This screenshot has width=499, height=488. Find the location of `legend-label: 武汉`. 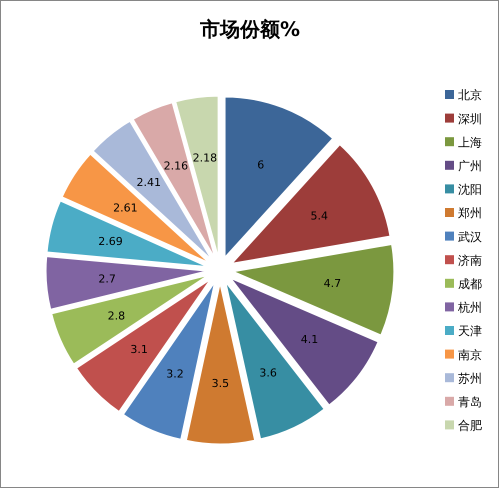

legend-label: 武汉 is located at coordinates (470, 237).